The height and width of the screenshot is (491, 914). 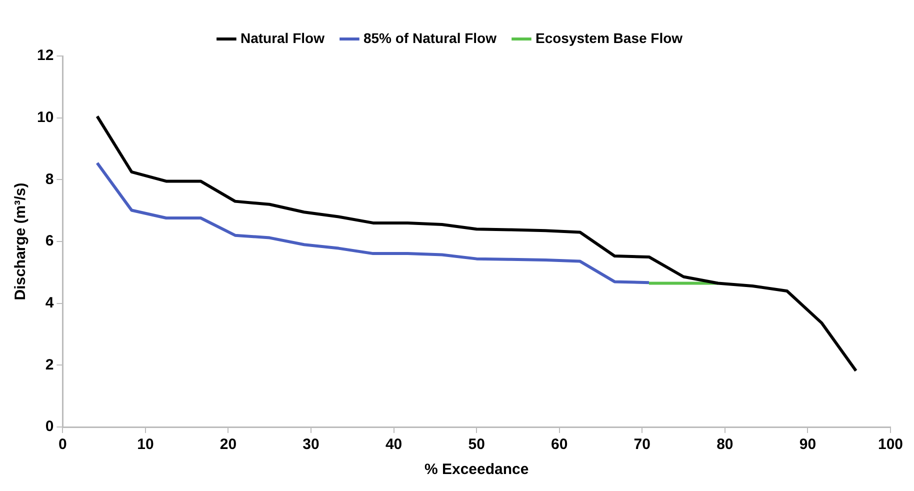 I want to click on x-tick-label: 10, so click(x=145, y=445).